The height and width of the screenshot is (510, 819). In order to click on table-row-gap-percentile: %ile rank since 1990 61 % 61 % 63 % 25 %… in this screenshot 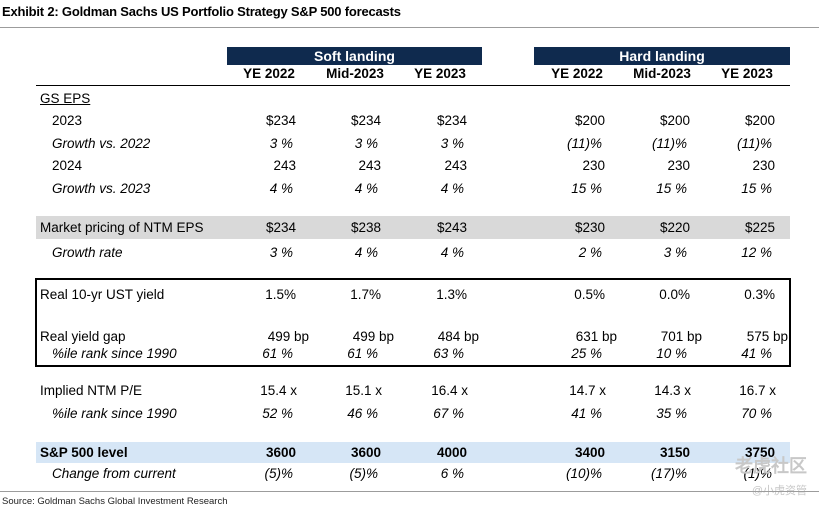, I will do `click(409, 353)`.